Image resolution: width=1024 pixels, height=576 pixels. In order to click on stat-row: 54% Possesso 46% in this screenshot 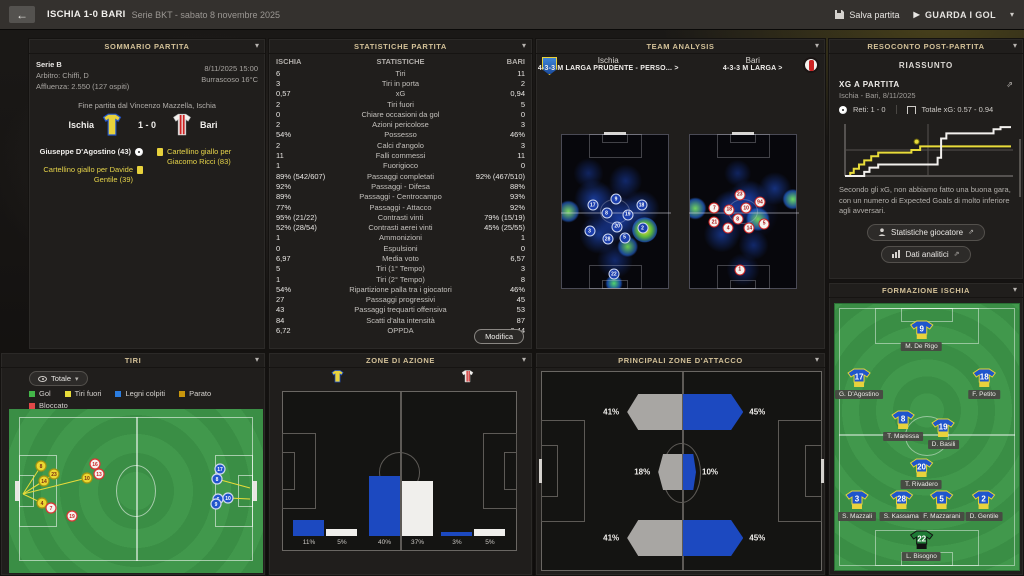, I will do `click(400, 135)`.